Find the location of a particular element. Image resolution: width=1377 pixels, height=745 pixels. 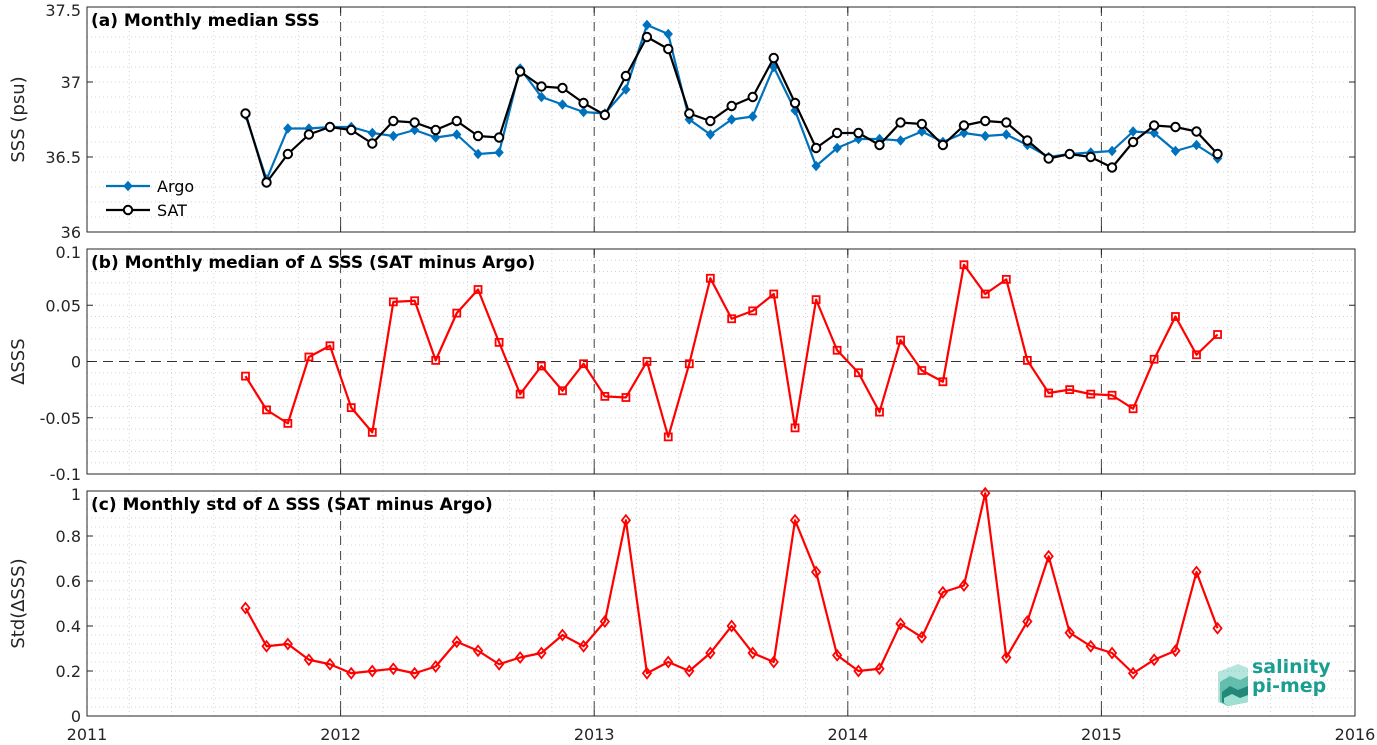

logo-line-2: pi-mep is located at coordinates (1289, 686).